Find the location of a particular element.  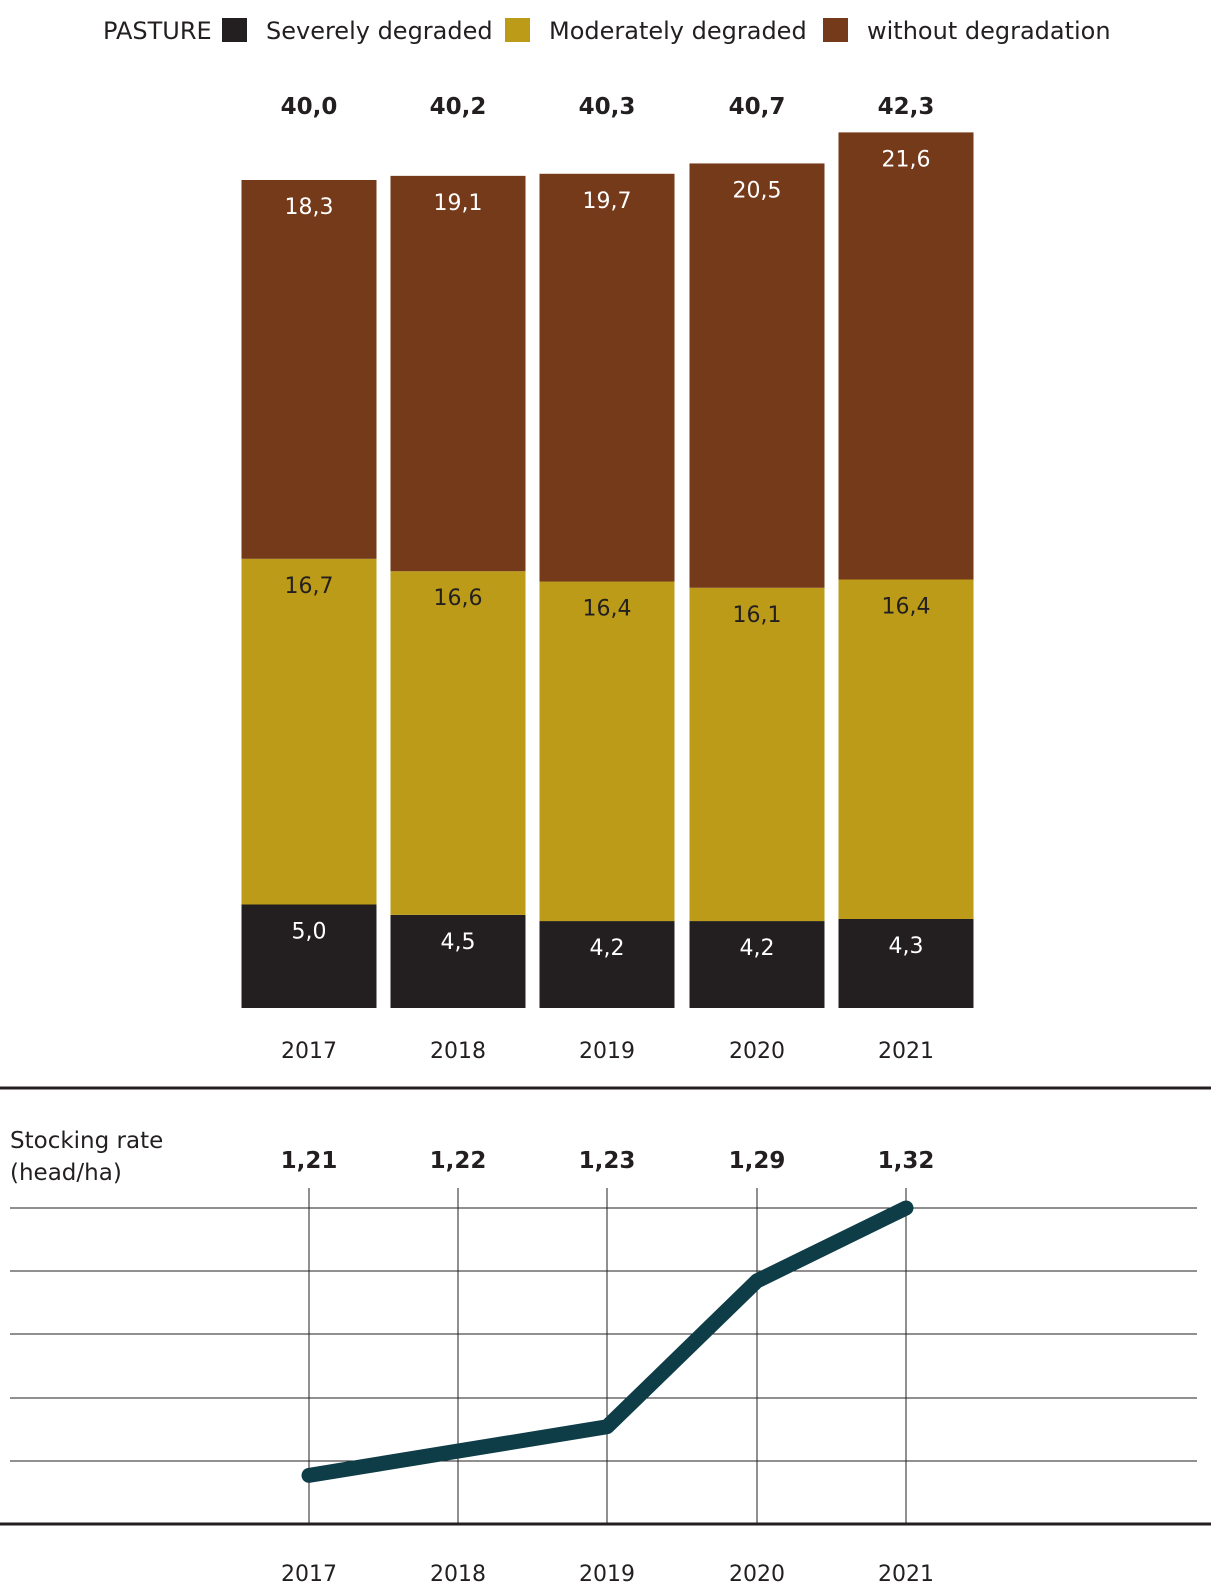

data-label: 5,0 is located at coordinates (309, 932).